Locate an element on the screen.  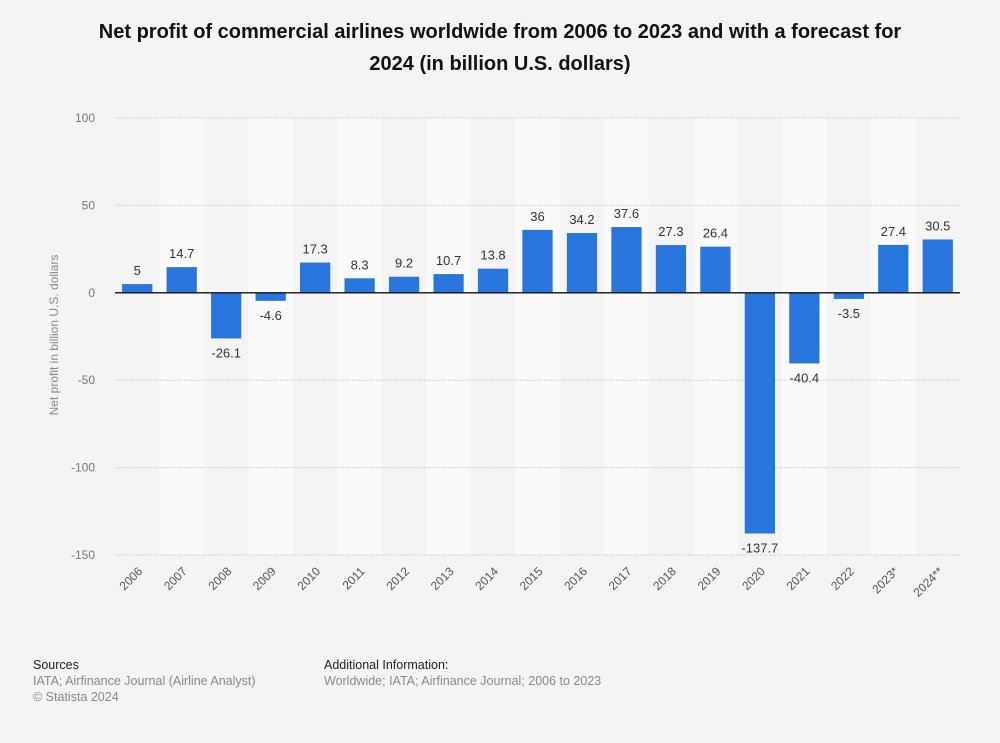
x-tick-label: 2006 is located at coordinates (131, 578).